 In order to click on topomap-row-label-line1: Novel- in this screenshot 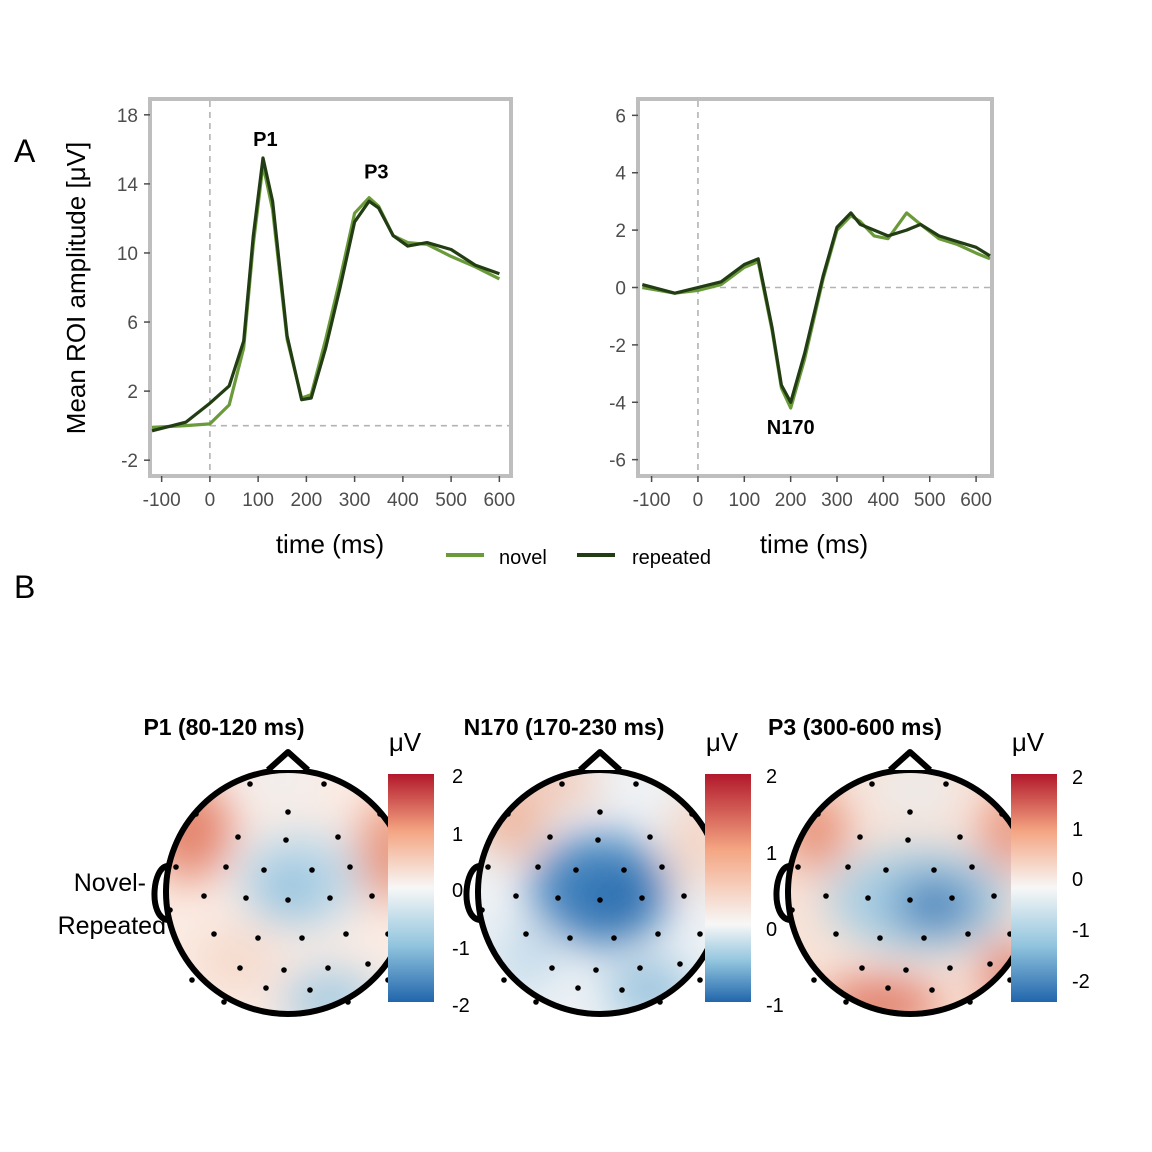, I will do `click(110, 883)`.